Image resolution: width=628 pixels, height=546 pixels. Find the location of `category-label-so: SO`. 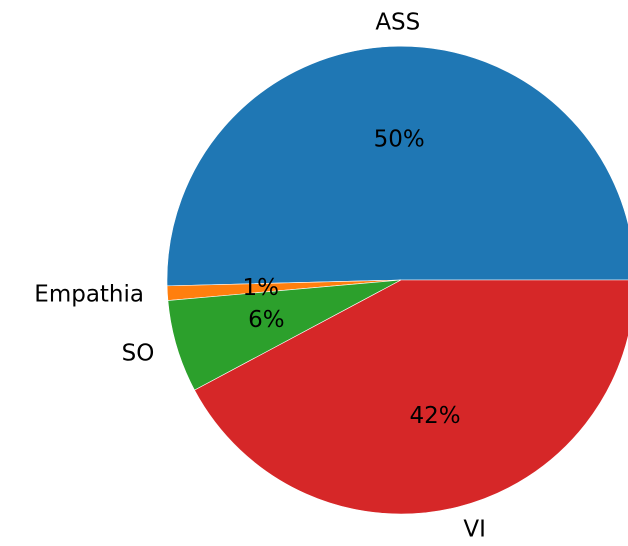

category-label-so: SO is located at coordinates (138, 353).